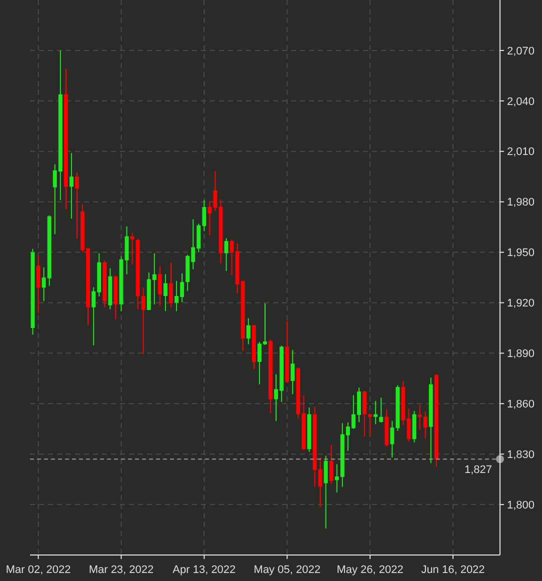  I want to click on x-tick-label: Jun 16, 2022, so click(453, 570).